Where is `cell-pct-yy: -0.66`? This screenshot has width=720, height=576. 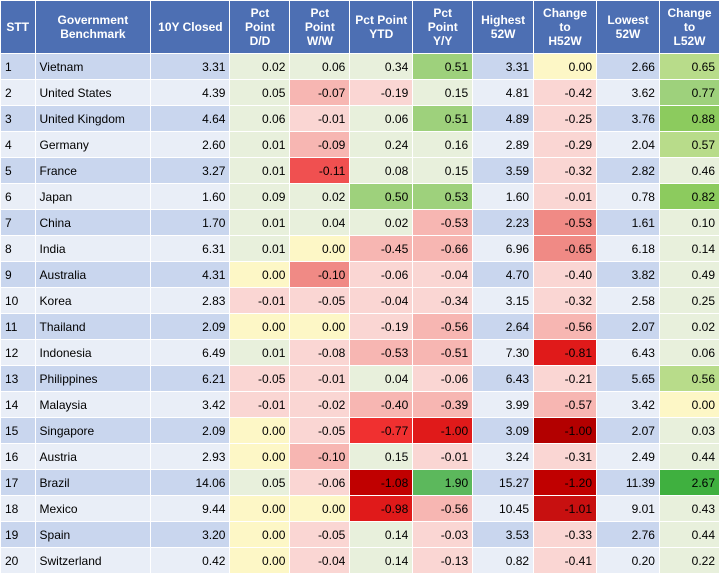 cell-pct-yy: -0.66 is located at coordinates (443, 248).